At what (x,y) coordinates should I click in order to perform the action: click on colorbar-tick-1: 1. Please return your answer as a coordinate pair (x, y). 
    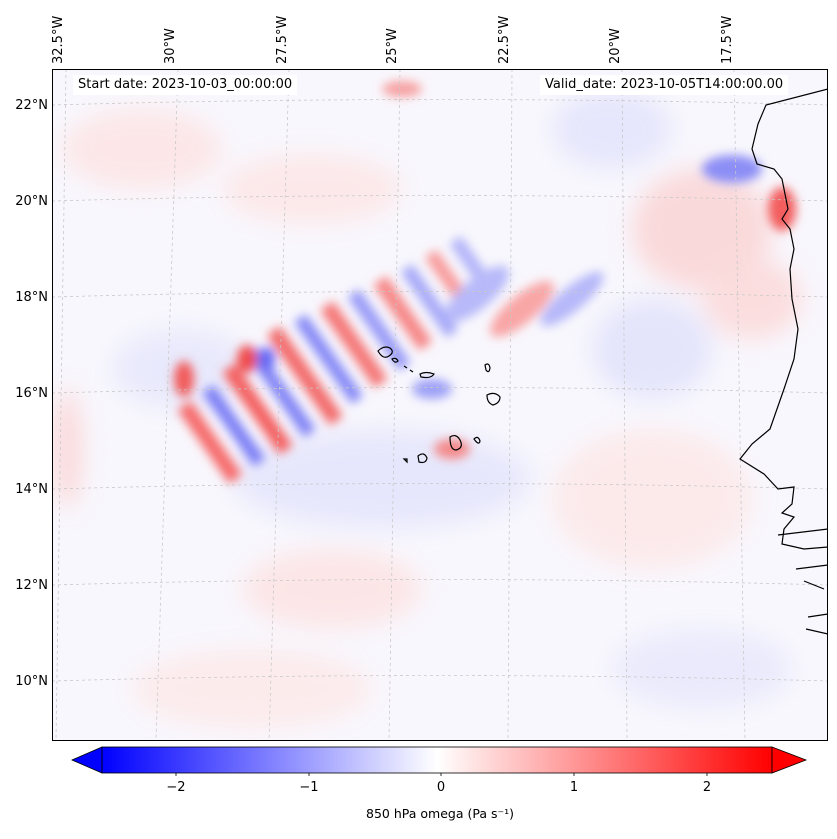
    Looking at the image, I should click on (574, 787).